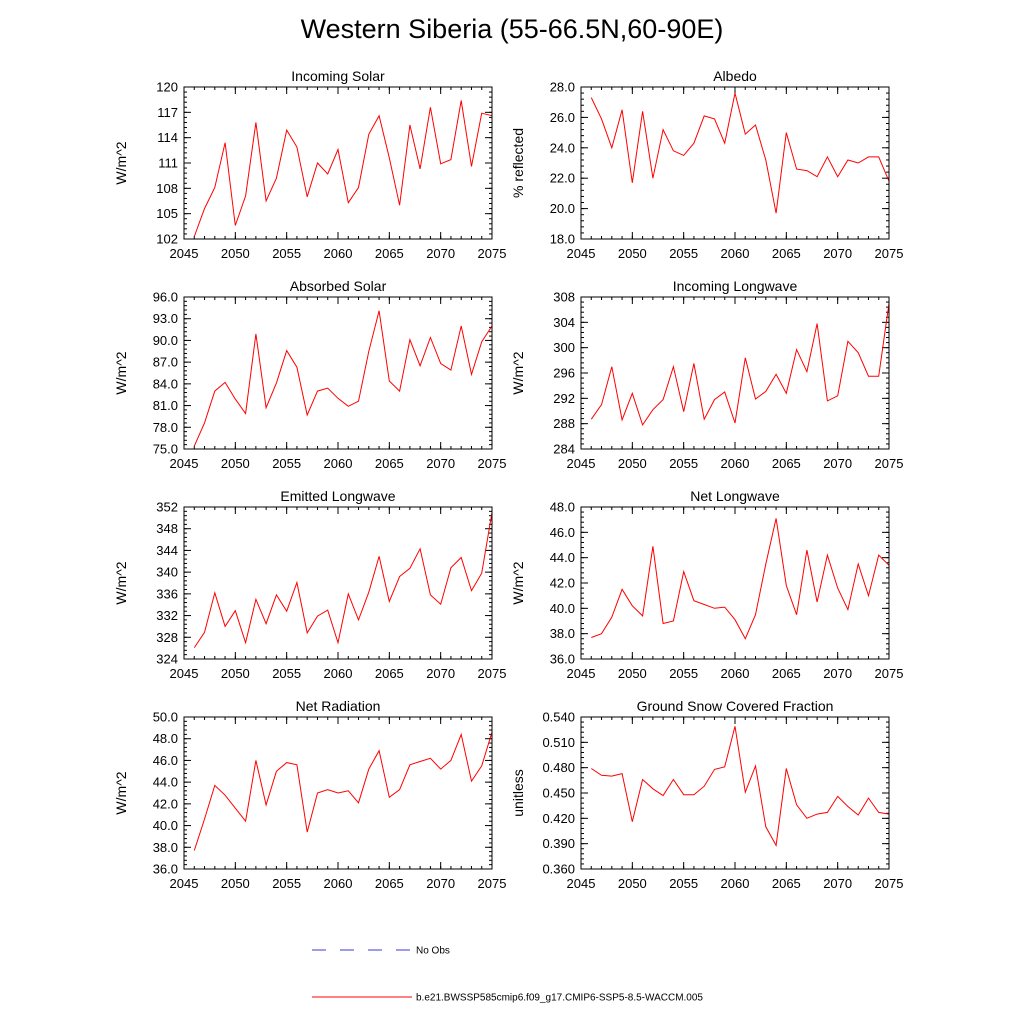  What do you see at coordinates (338, 286) in the screenshot?
I see `panel-title: Absorbed Solar` at bounding box center [338, 286].